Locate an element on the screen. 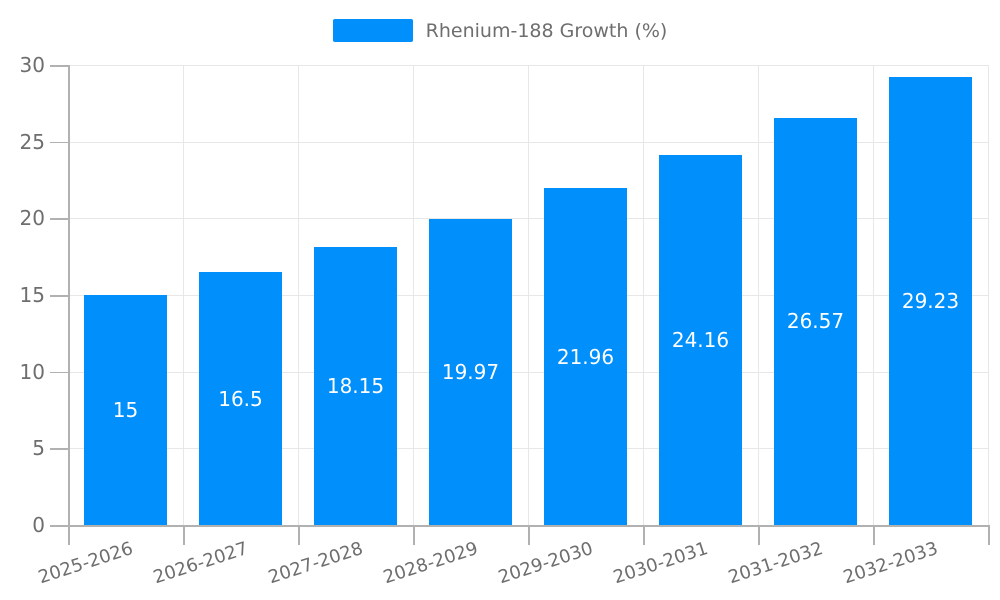 The image size is (1000, 600). legend-swatch is located at coordinates (372, 30).